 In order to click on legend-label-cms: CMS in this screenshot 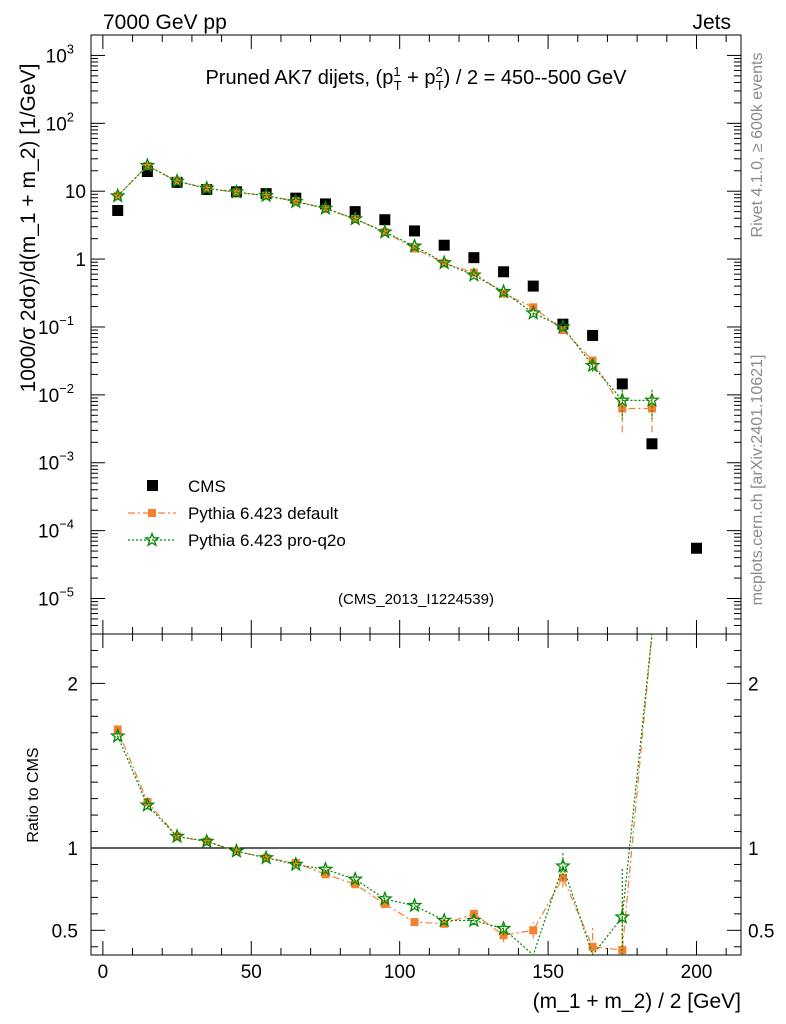, I will do `click(207, 486)`.